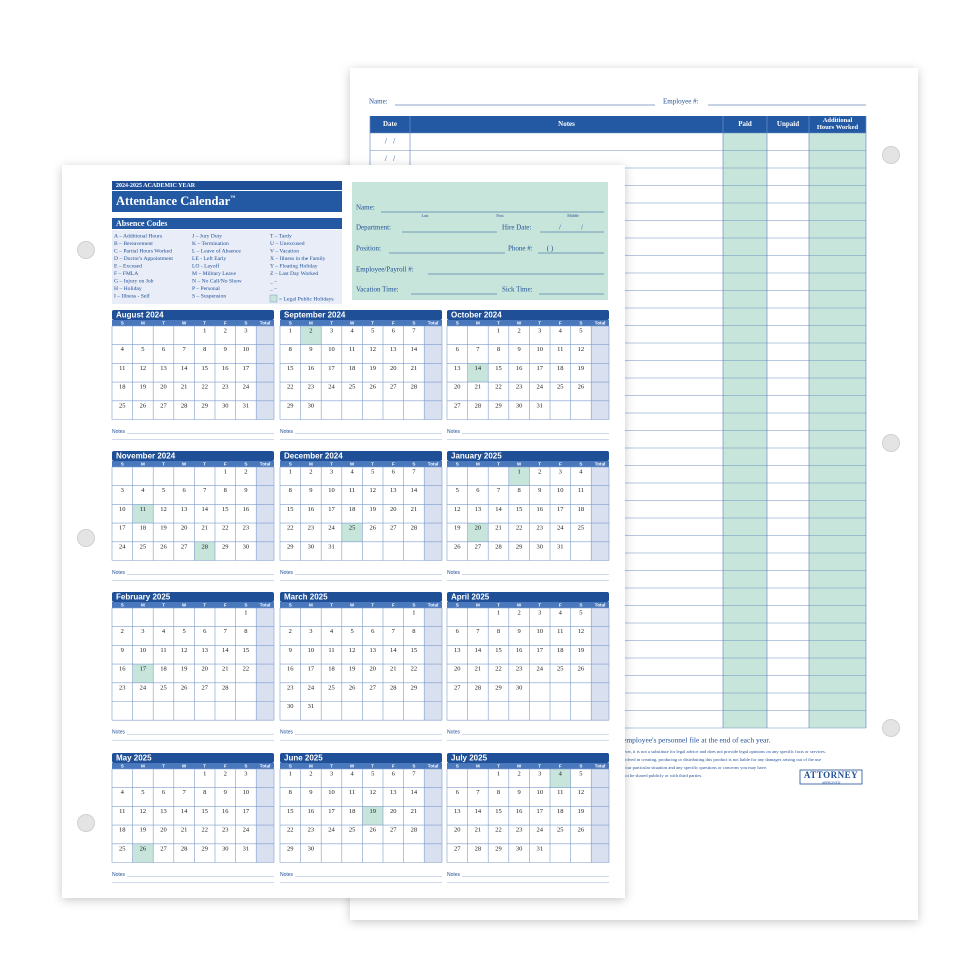 Image resolution: width=970 pixels, height=971 pixels. I want to click on day-number: 7, so click(478, 349).